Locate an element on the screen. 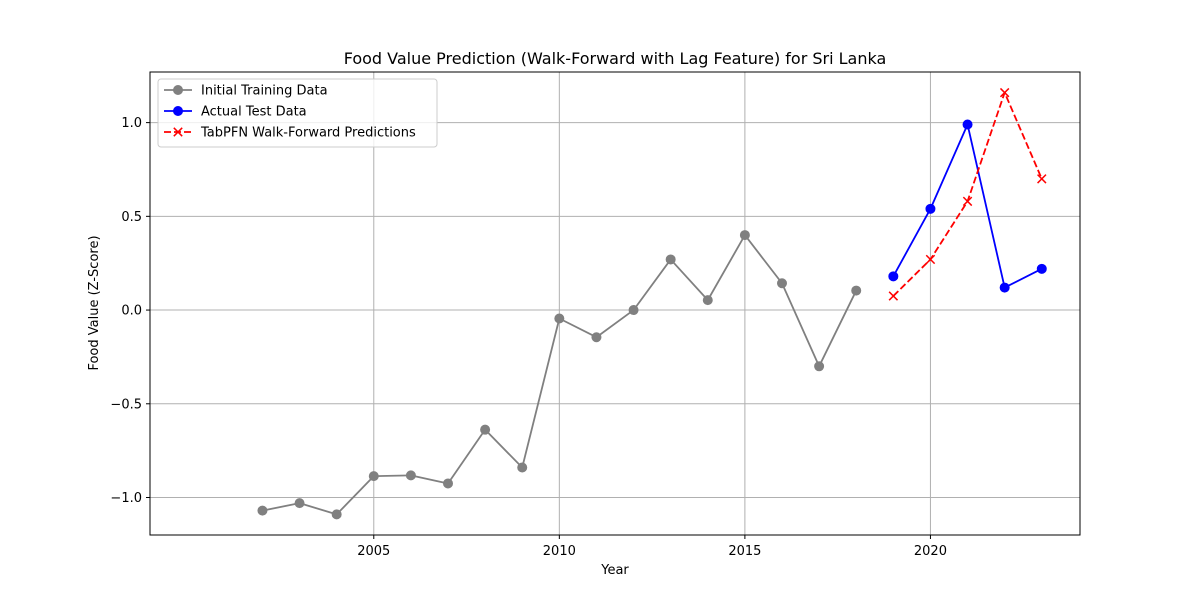 The width and height of the screenshot is (1200, 600). legend-label: Actual Test Data is located at coordinates (254, 112).